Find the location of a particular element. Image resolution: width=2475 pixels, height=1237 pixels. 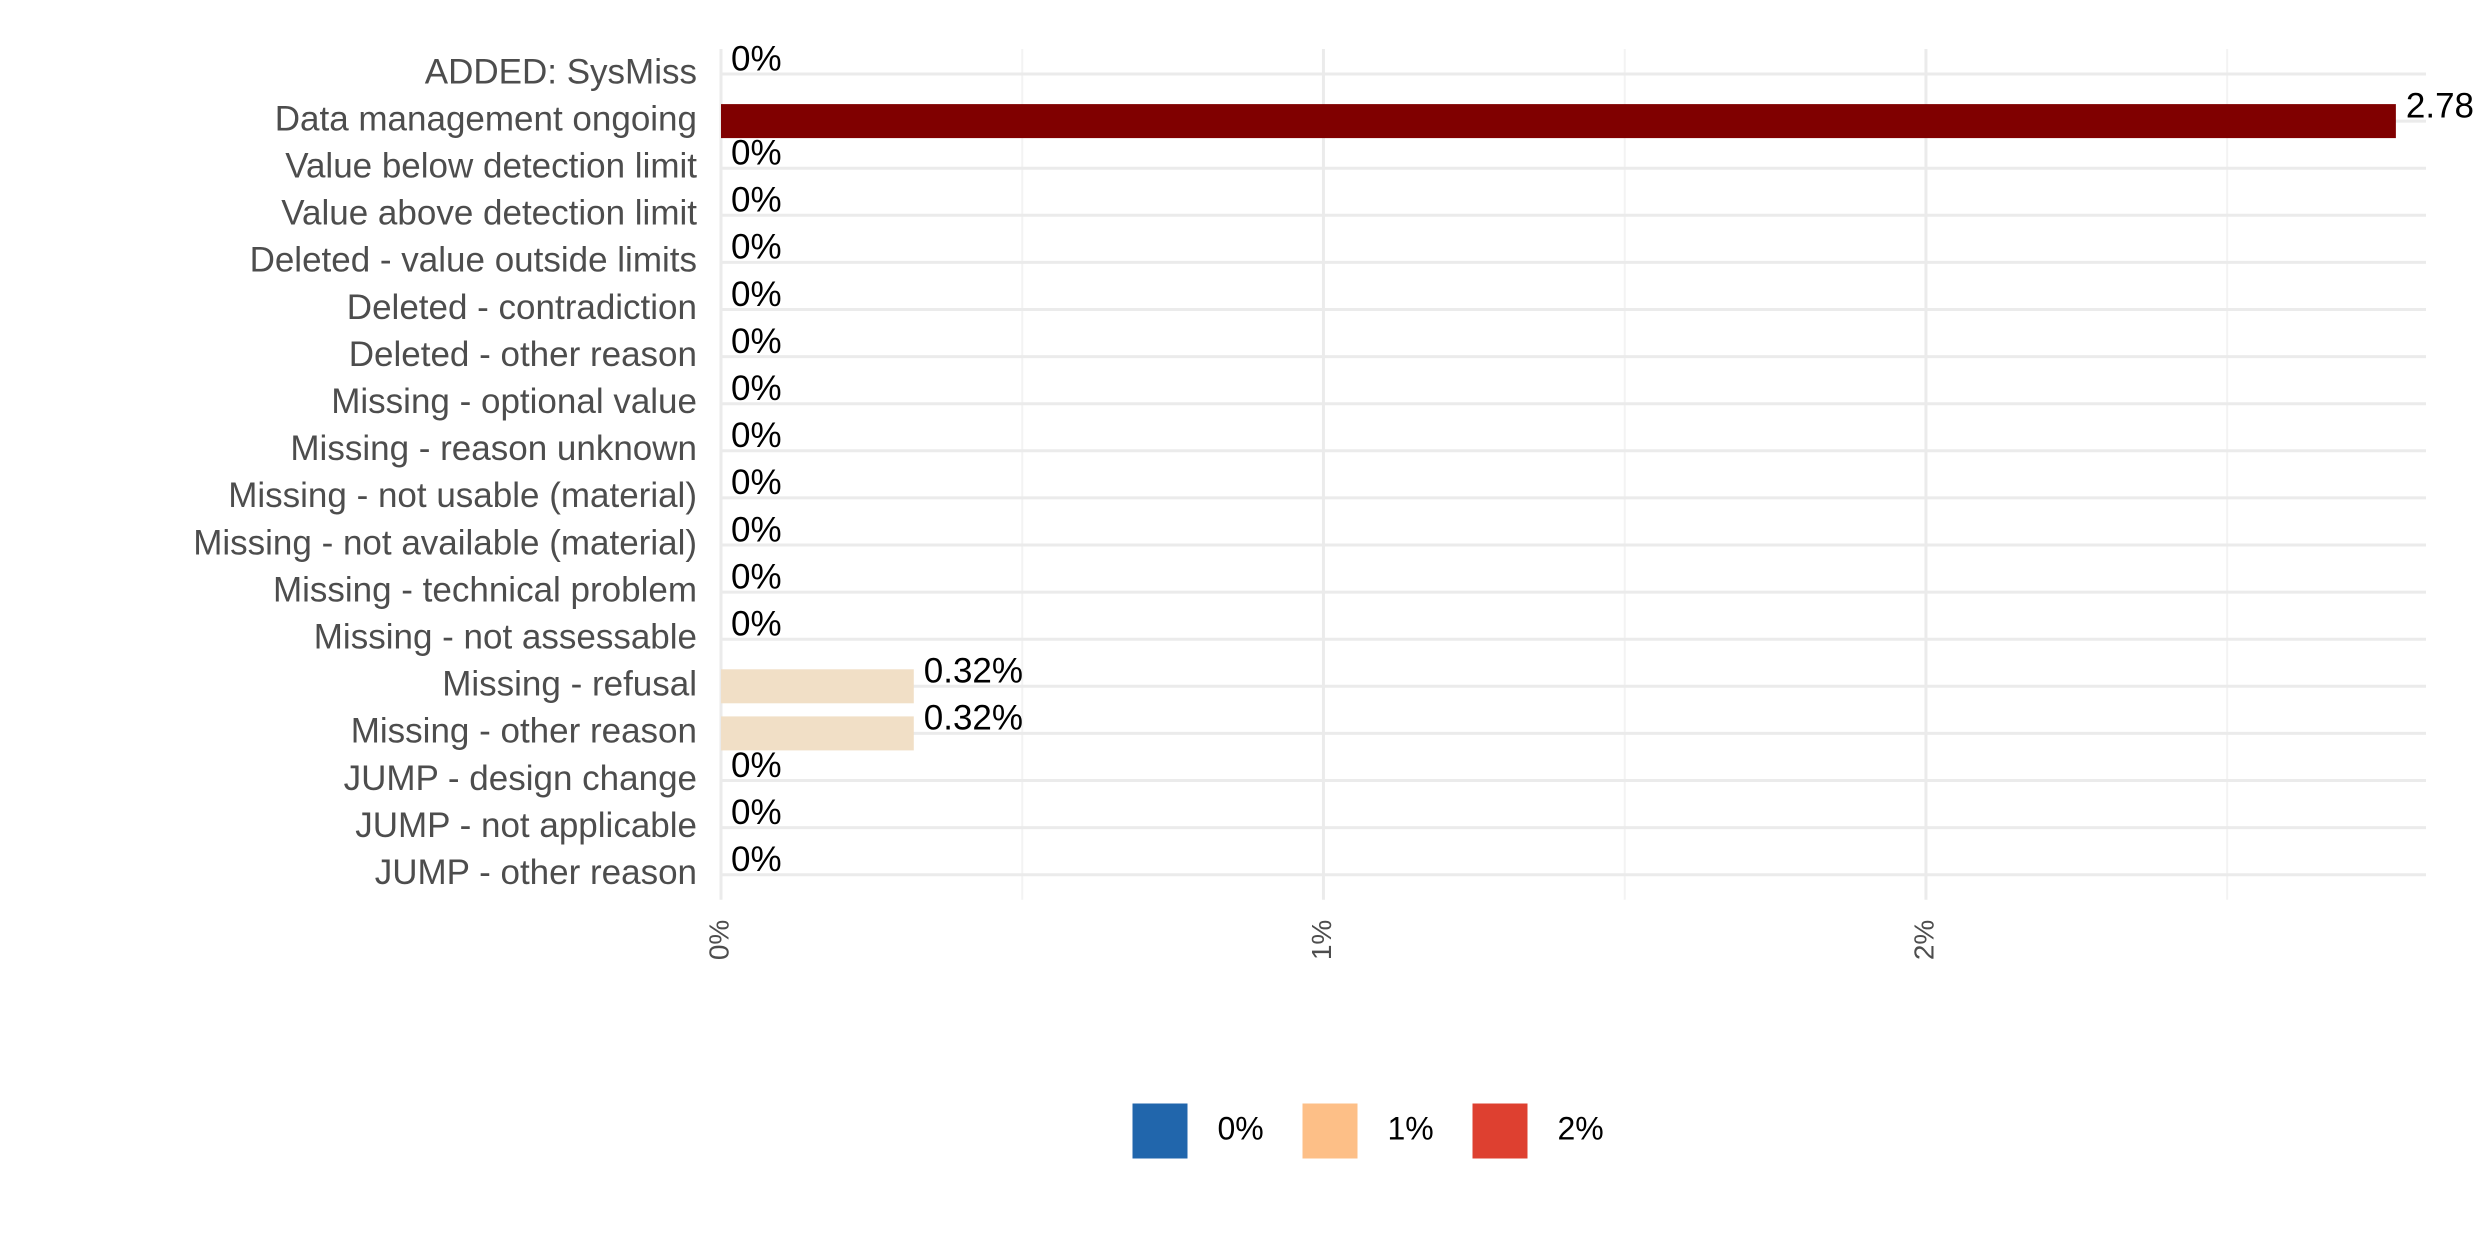

y-tick-label: JUMP - other reason is located at coordinates (536, 872).